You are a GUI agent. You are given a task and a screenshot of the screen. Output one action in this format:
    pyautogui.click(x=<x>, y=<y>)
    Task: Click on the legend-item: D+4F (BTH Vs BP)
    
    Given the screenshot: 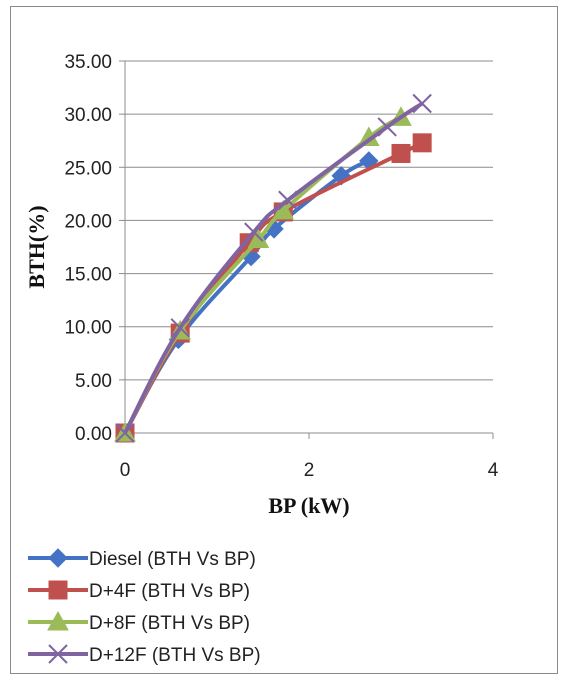 What is the action you would take?
    pyautogui.click(x=139, y=591)
    